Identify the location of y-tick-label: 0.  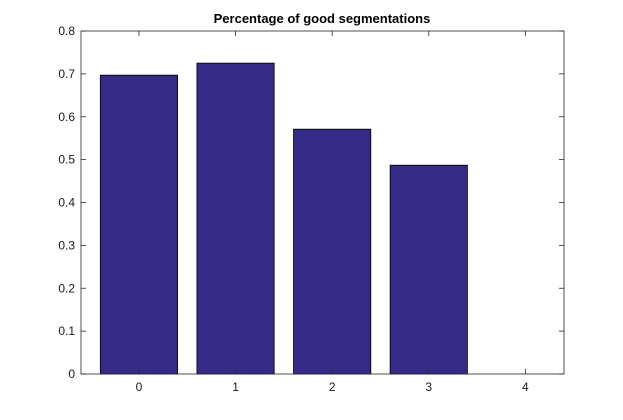
(71, 374).